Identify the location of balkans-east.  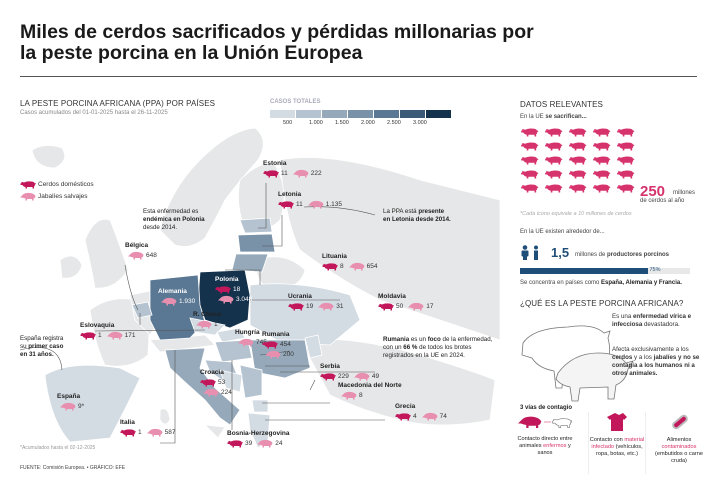
(397, 382).